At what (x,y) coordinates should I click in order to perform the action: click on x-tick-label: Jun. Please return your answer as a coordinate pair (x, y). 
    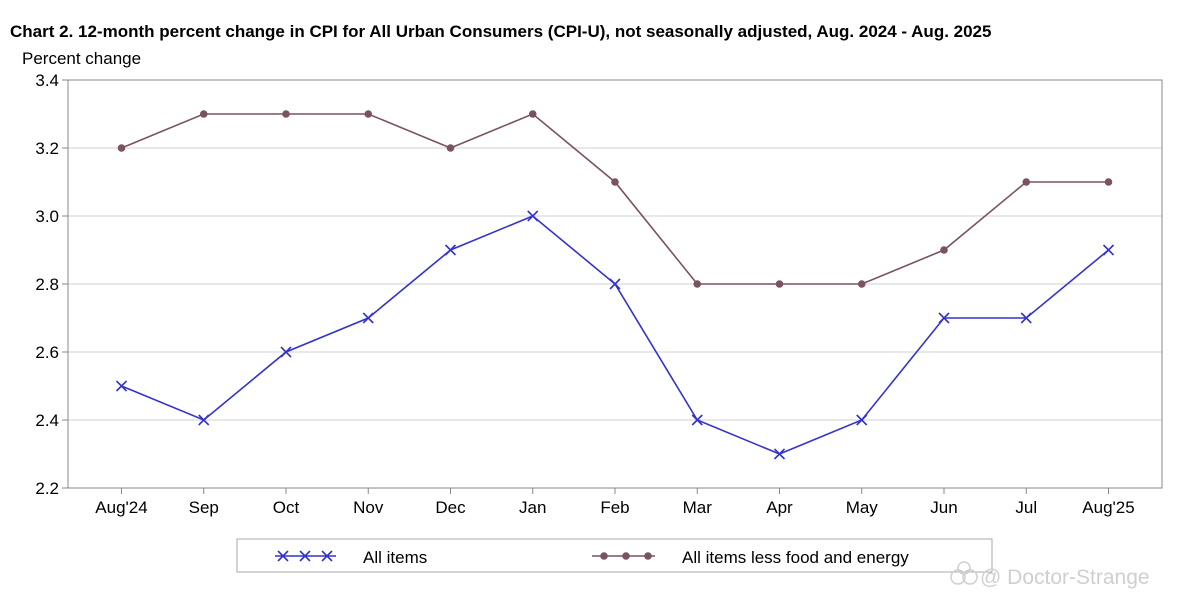
    Looking at the image, I should click on (943, 507).